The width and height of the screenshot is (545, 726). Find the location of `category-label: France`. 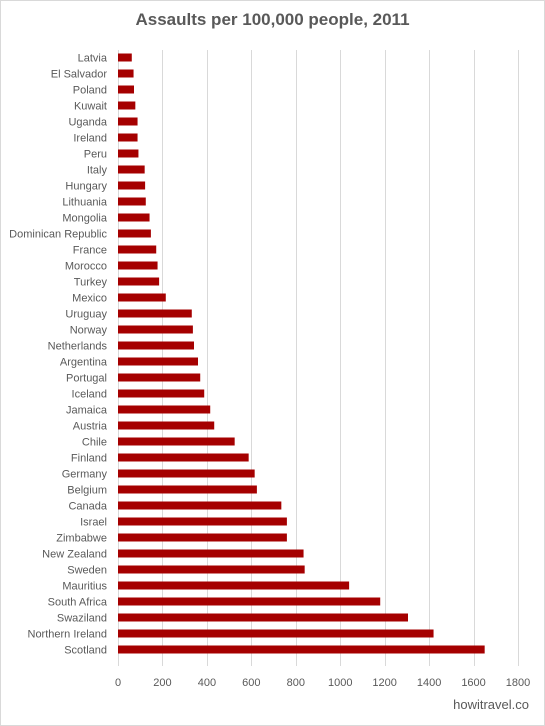

category-label: France is located at coordinates (90, 251).